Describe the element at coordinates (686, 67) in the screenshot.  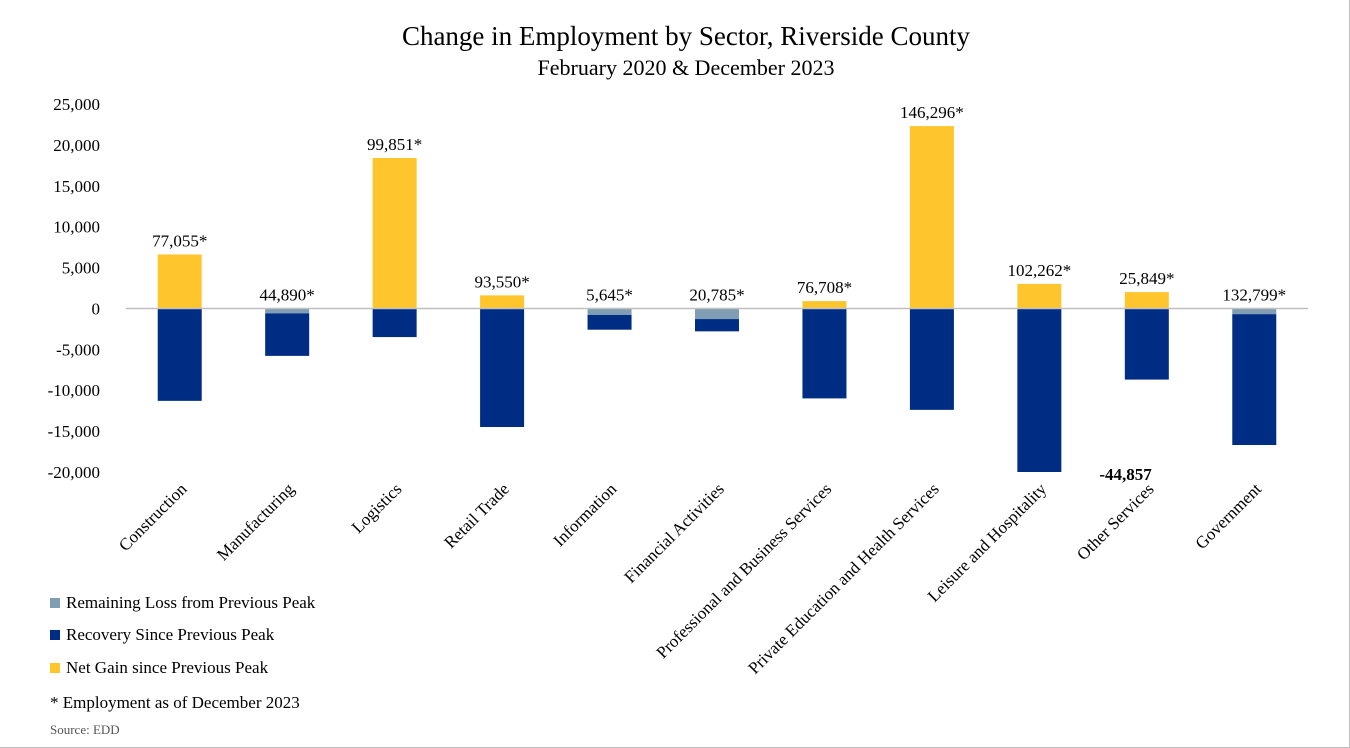
I see `chart-subtitle: February 2020 & December 2023` at that location.